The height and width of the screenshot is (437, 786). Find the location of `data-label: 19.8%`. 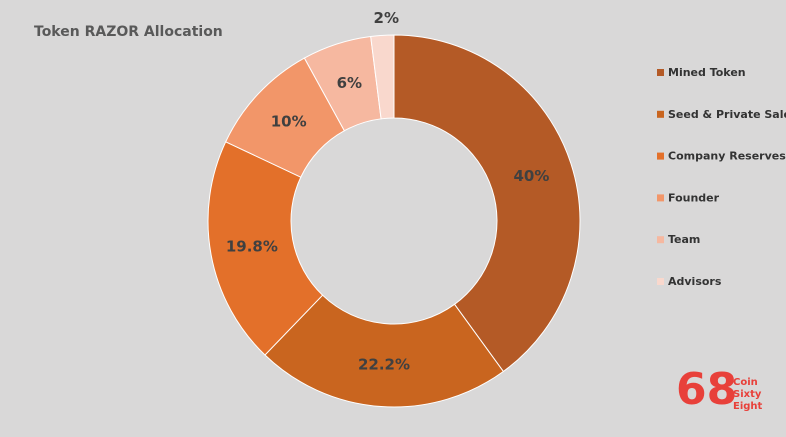

data-label: 19.8% is located at coordinates (252, 247).